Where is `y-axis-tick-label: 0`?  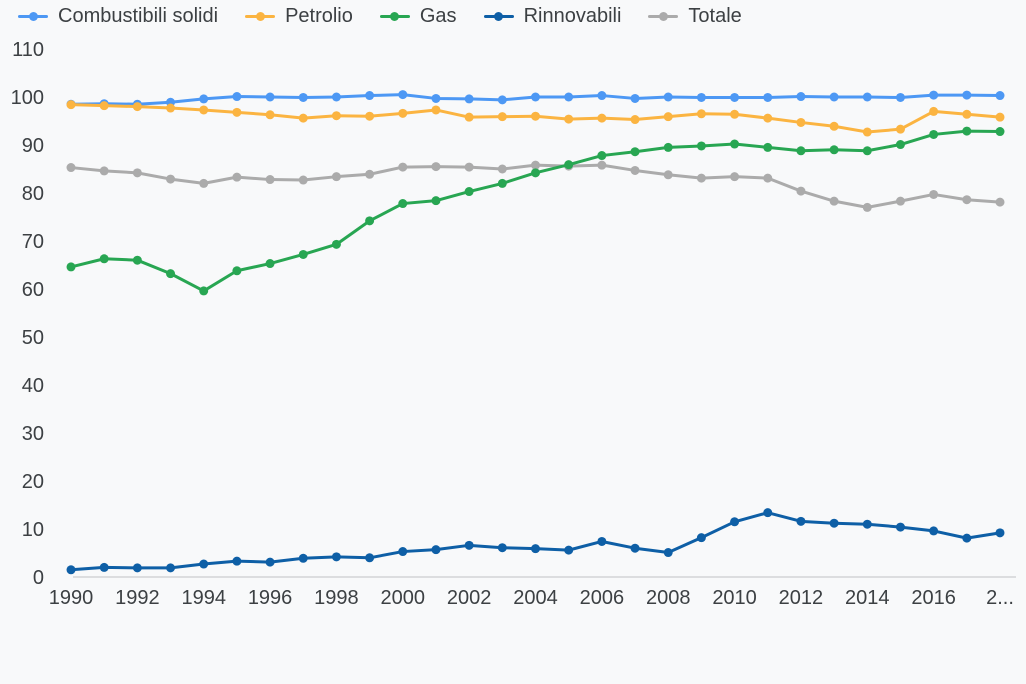
y-axis-tick-label: 0 is located at coordinates (38, 578).